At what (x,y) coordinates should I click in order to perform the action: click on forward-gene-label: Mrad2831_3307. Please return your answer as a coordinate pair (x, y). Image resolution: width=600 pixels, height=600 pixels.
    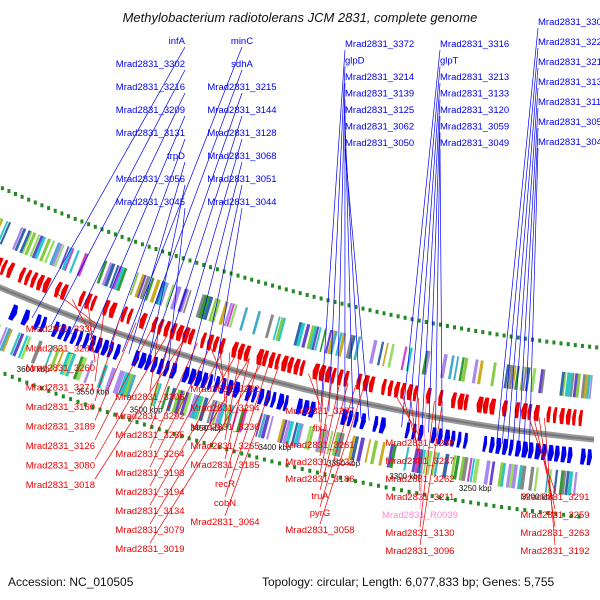
    Looking at the image, I should click on (569, 22).